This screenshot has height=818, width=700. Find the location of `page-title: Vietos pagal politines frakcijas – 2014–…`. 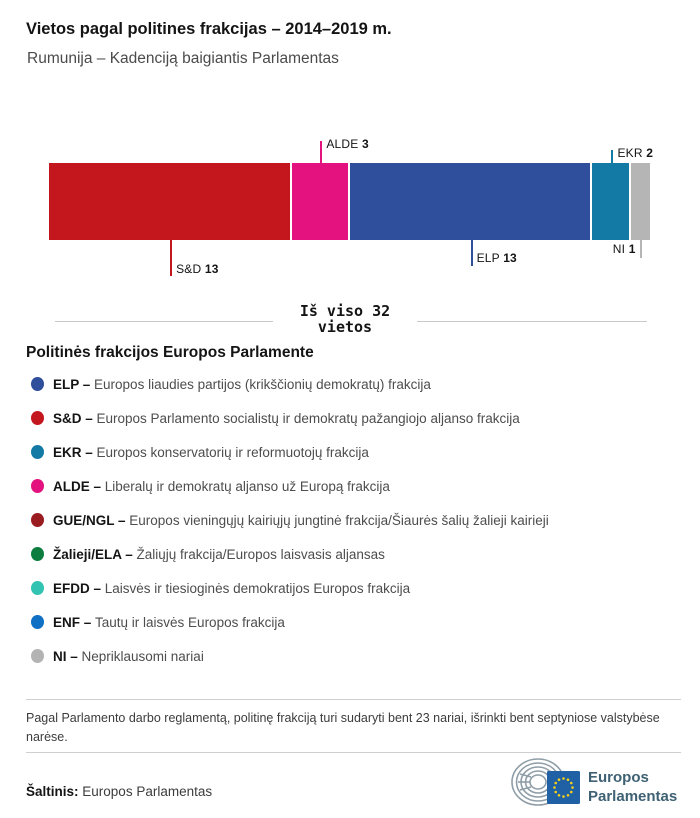

page-title: Vietos pagal politines frakcijas – 2014–… is located at coordinates (209, 29).